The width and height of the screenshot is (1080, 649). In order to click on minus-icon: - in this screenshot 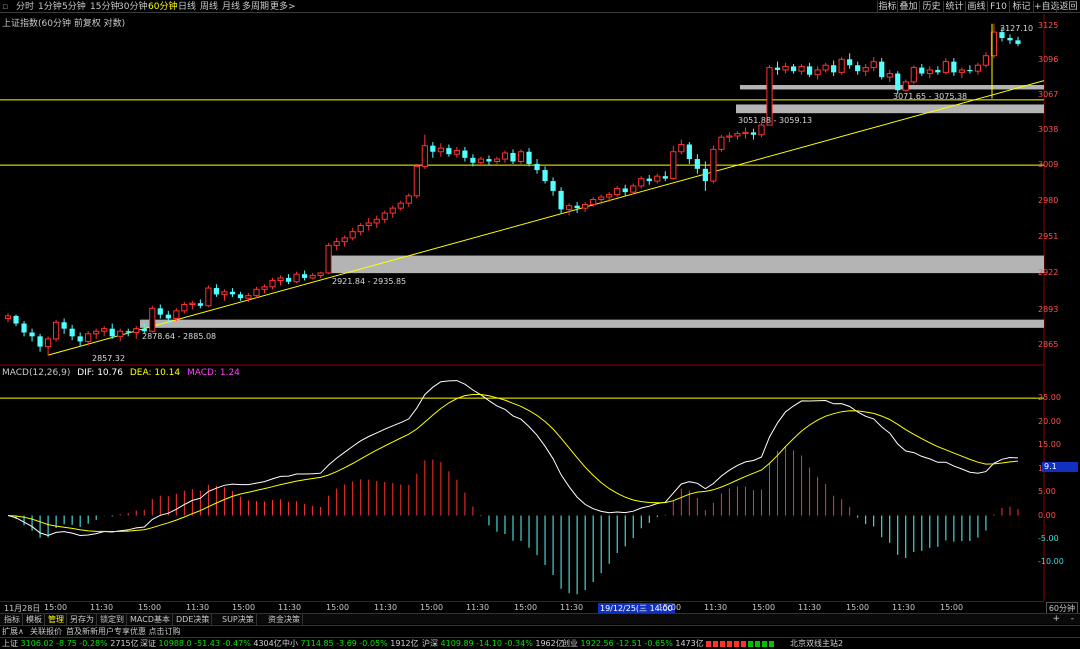, I will do `click(1072, 619)`.